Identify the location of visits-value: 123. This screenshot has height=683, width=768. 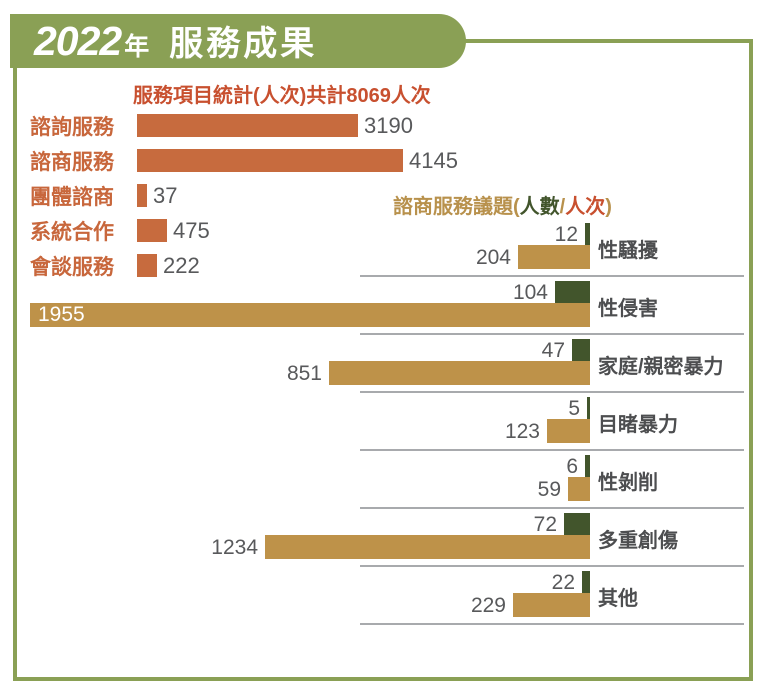
(522, 431).